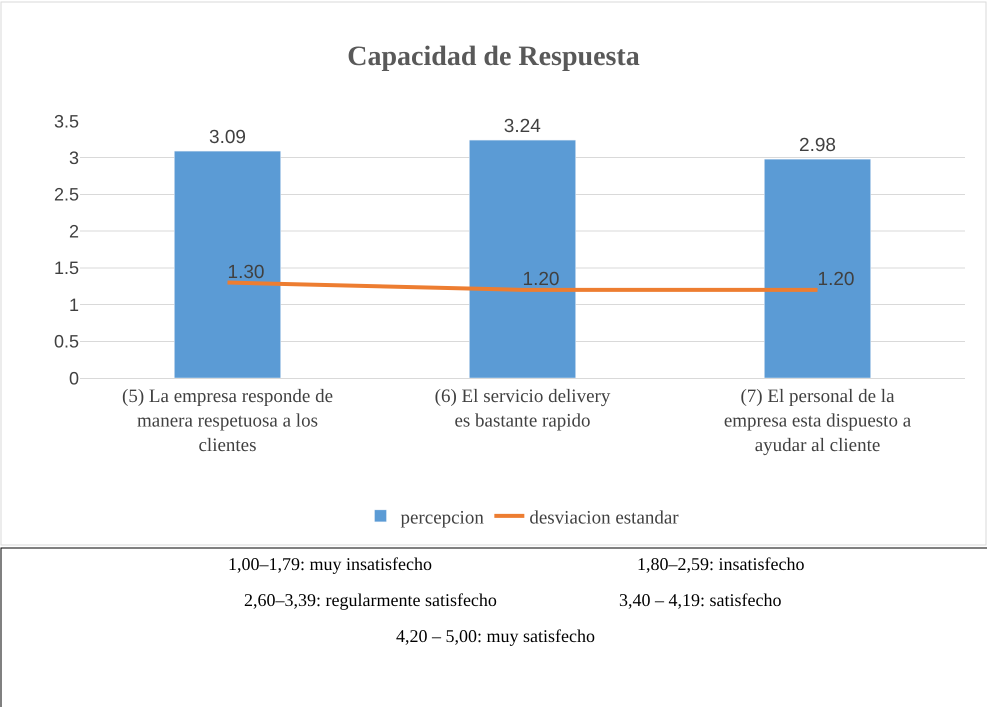  What do you see at coordinates (370, 600) in the screenshot?
I see `text: 2,60–3,39: regularmente satisfecho` at bounding box center [370, 600].